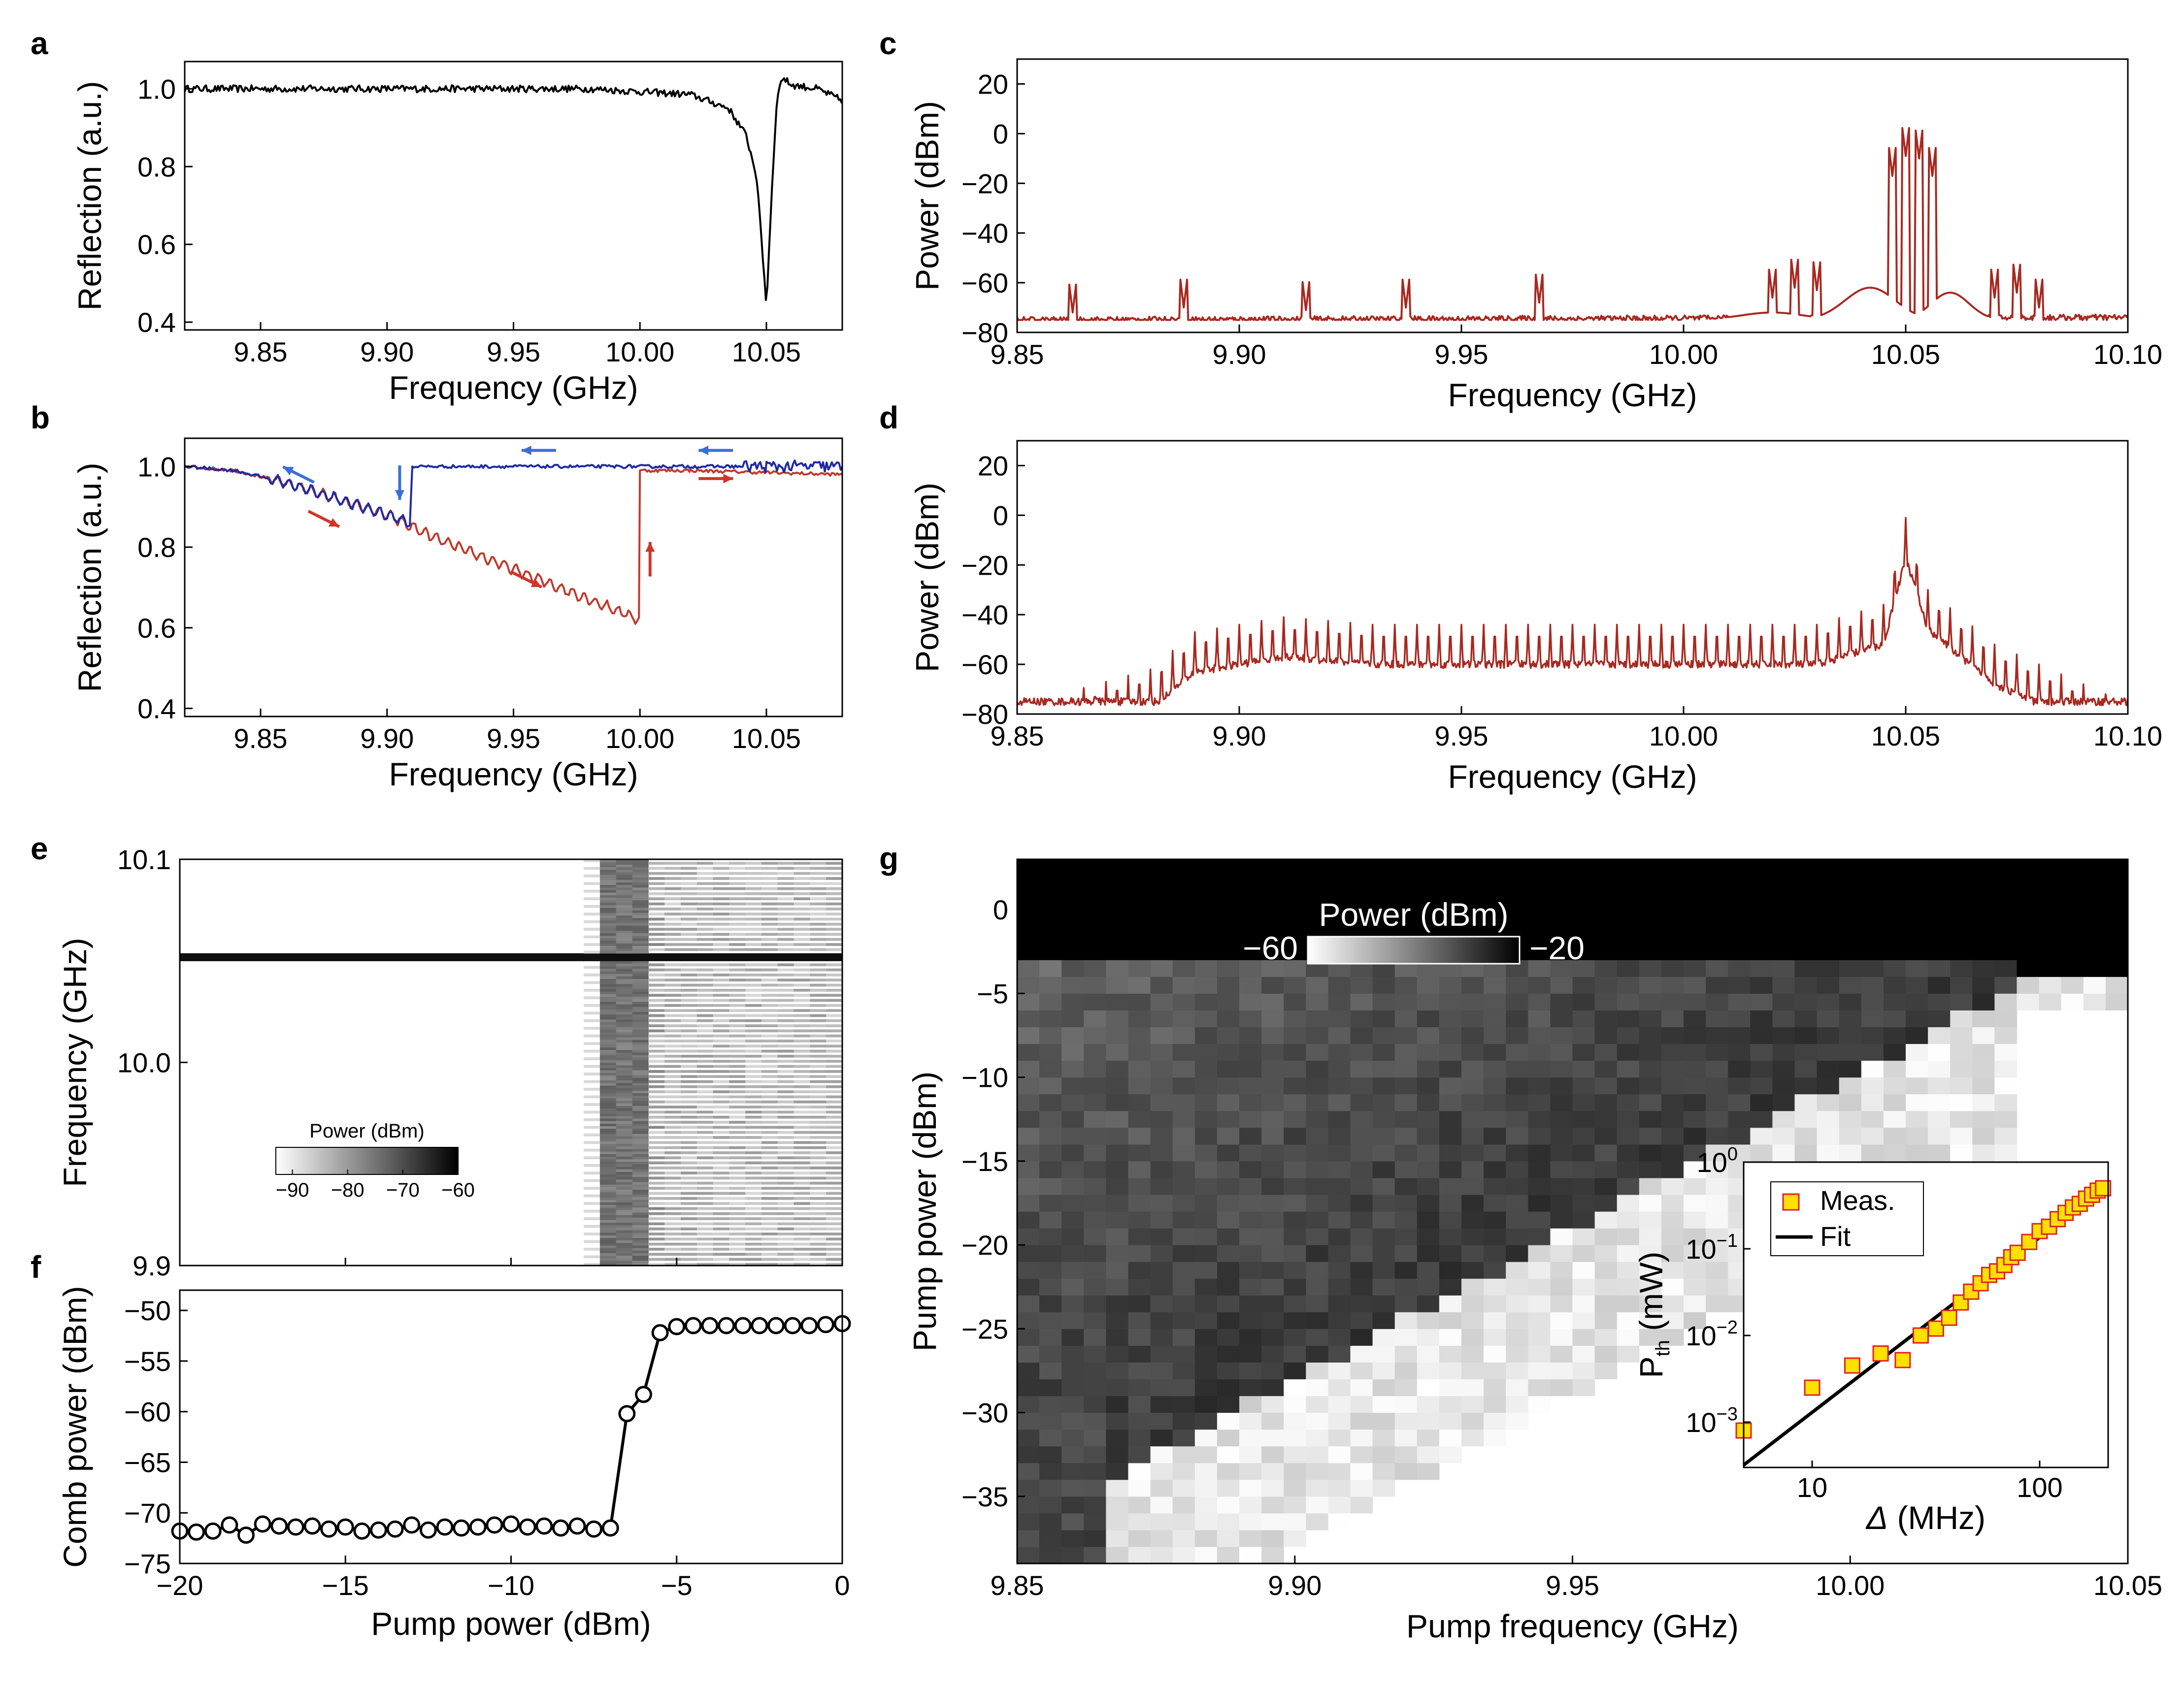 This screenshot has height=1692, width=2184. What do you see at coordinates (984, 714) in the screenshot?
I see `y-tick-label: −80` at bounding box center [984, 714].